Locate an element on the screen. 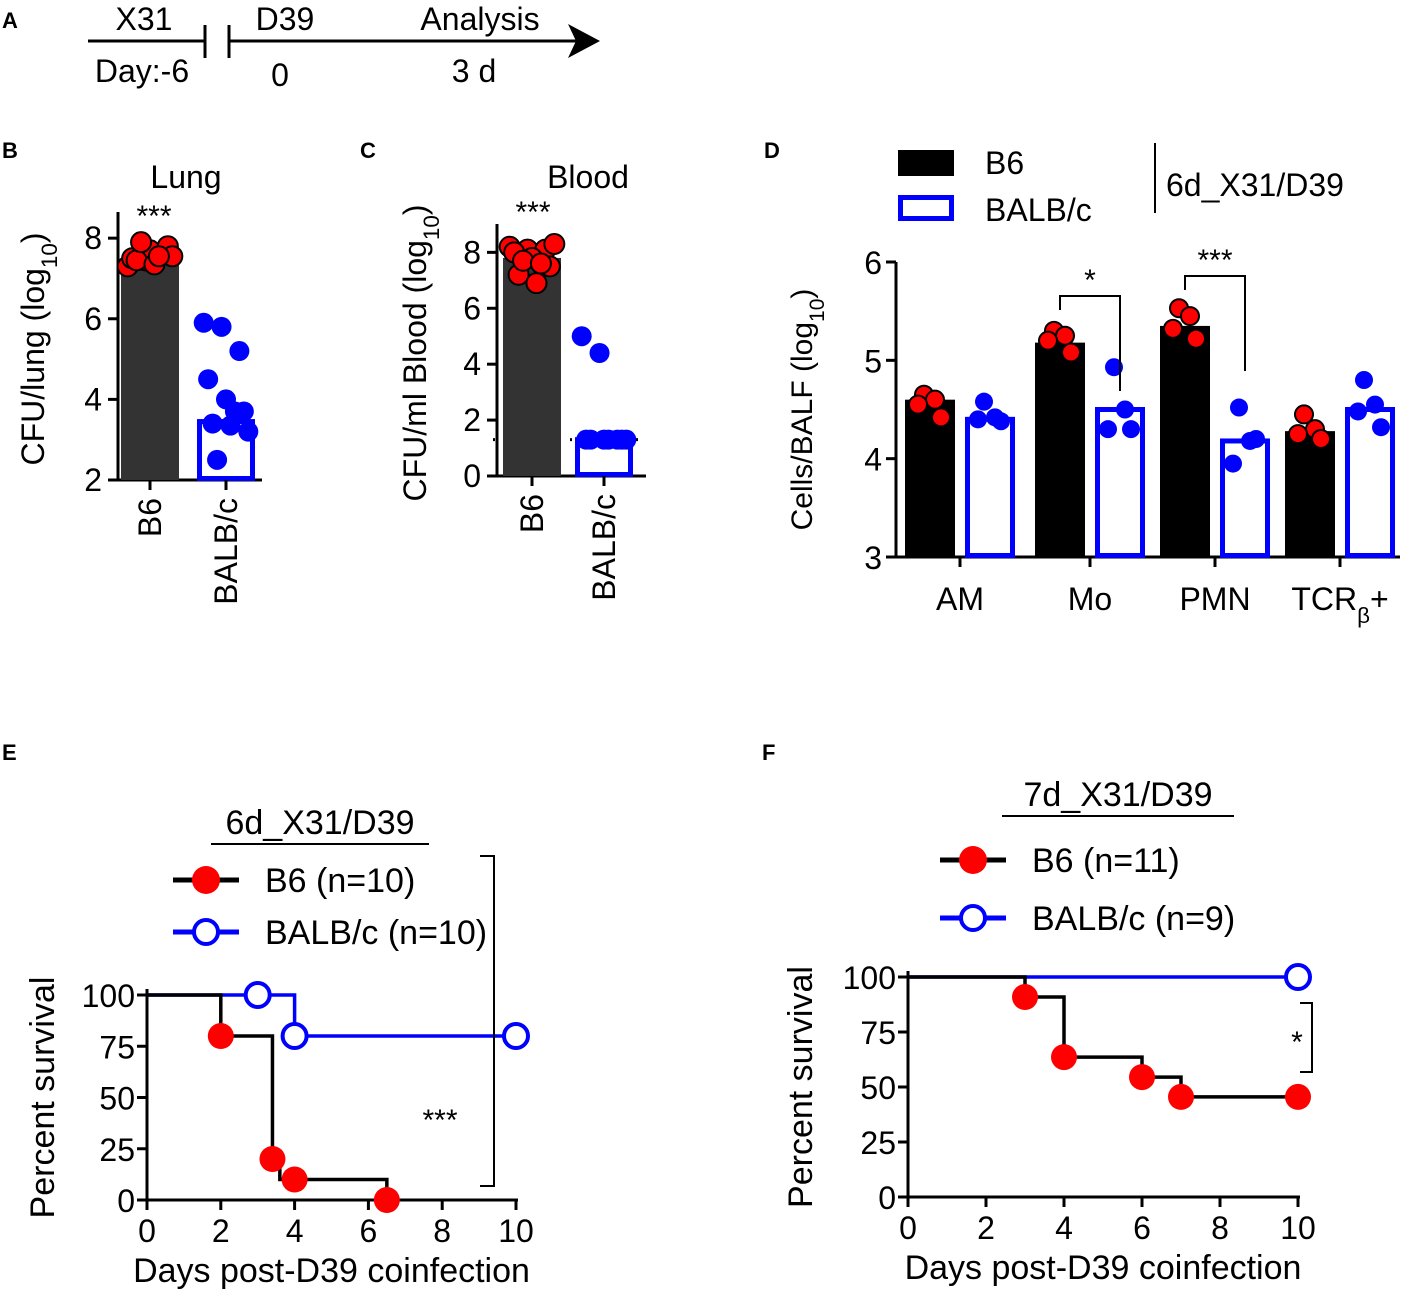  x-tick-label: 4 is located at coordinates (295, 1231).